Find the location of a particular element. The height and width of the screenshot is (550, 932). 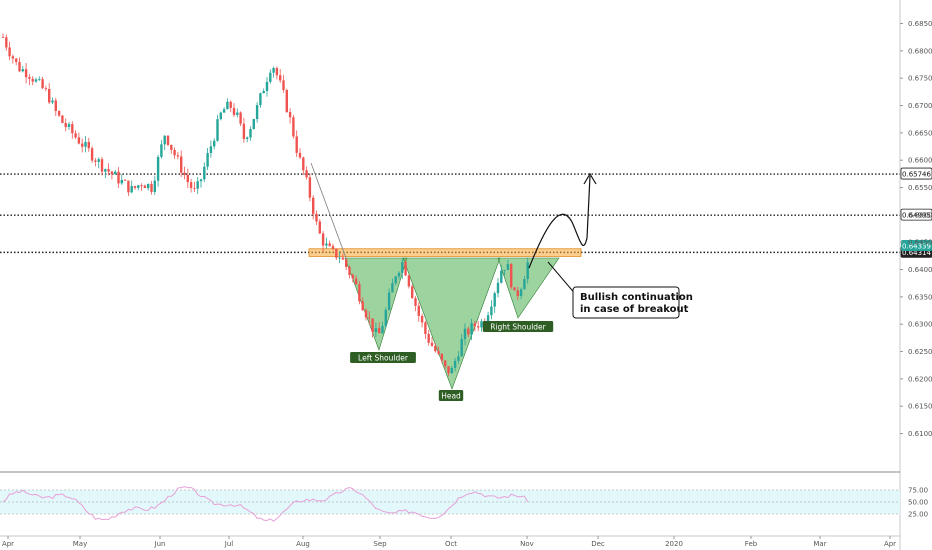

pattern-label-text: Left Shoulder is located at coordinates (383, 358).